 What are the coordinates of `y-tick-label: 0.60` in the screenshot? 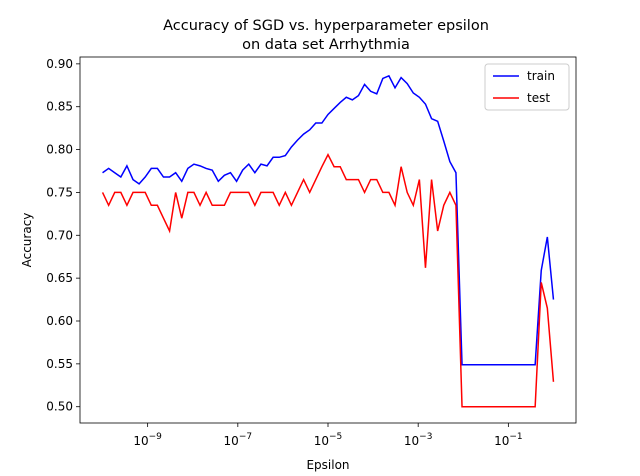 It's located at (59, 321).